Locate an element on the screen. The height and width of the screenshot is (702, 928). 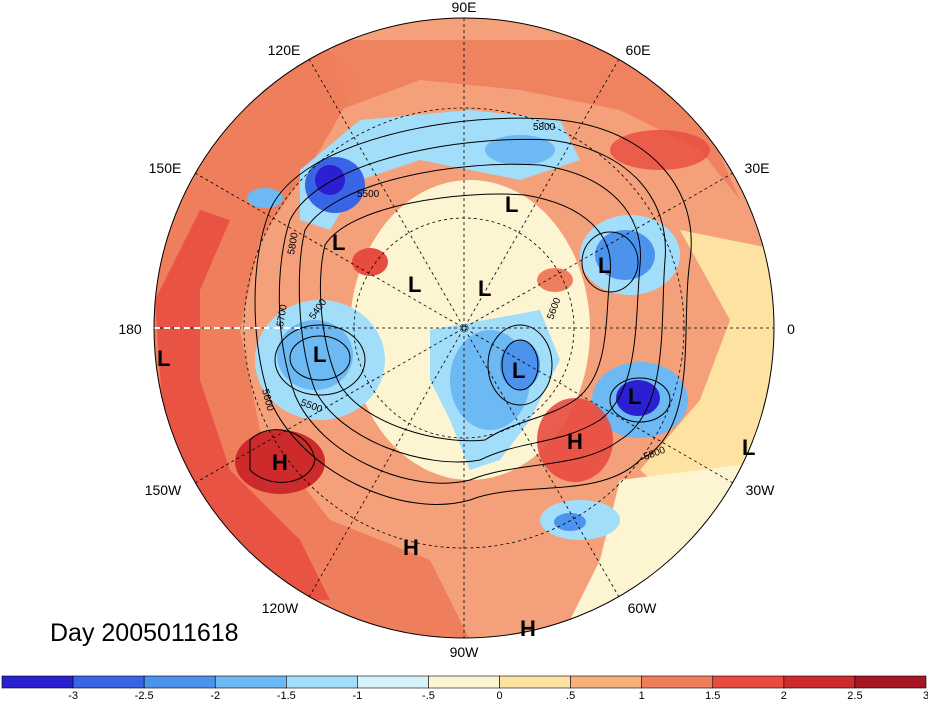
lon-label-60e: 60E is located at coordinates (638, 50).